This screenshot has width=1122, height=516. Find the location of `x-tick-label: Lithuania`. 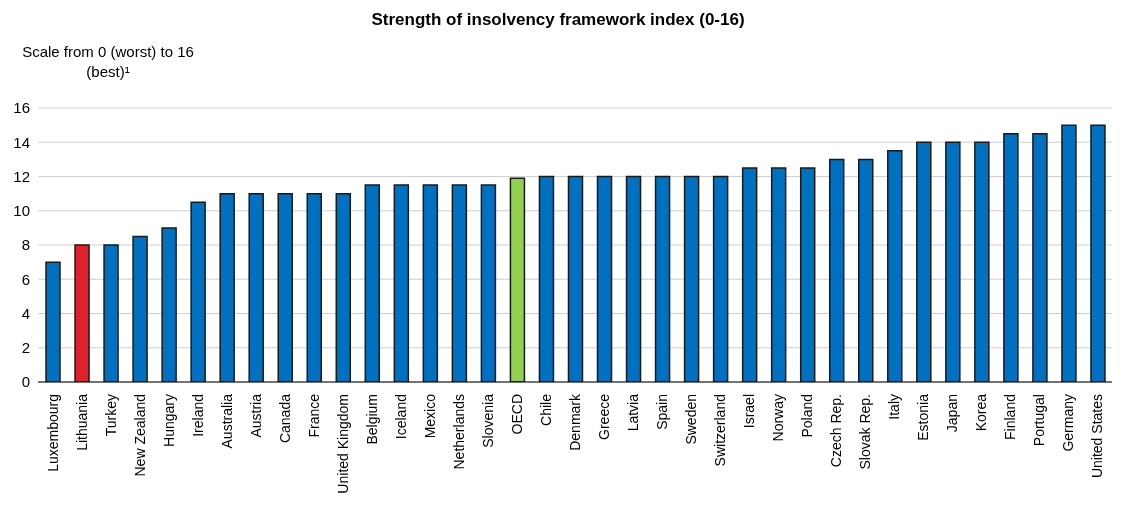

x-tick-label: Lithuania is located at coordinates (81, 422).